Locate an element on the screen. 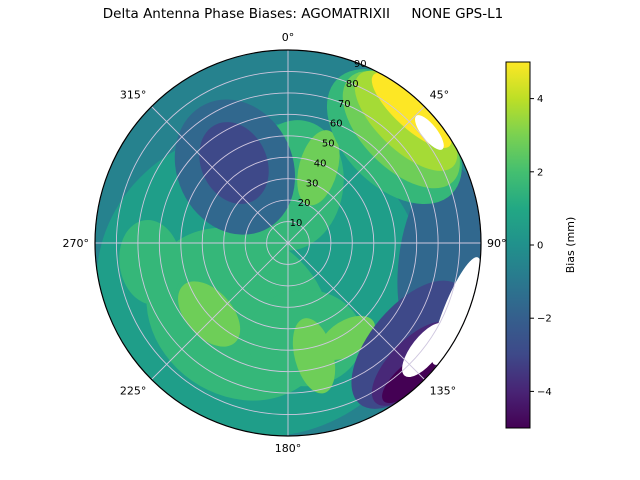 The width and height of the screenshot is (640, 480). radial-tick-label: 40 is located at coordinates (320, 164).